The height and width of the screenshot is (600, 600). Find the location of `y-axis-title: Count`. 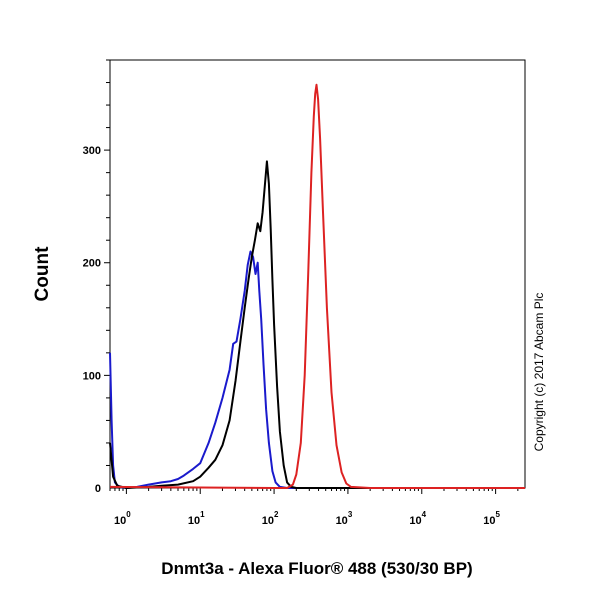

y-axis-title: Count is located at coordinates (42, 274).